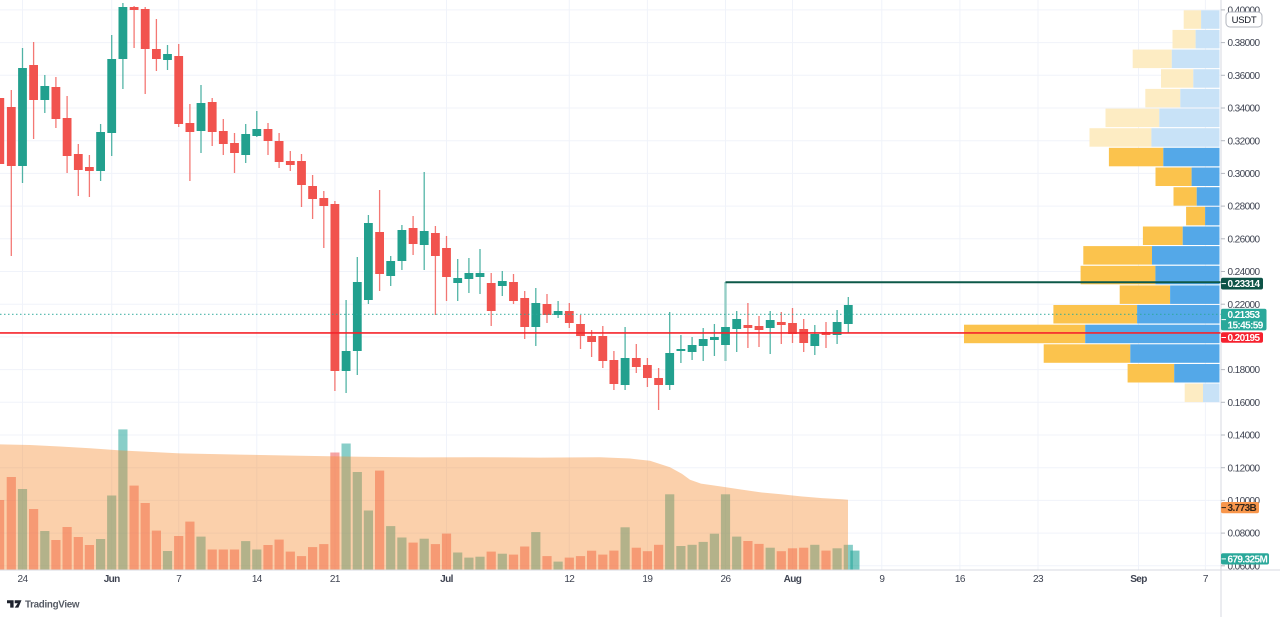 The width and height of the screenshot is (1280, 617). I want to click on svg-text: 14, so click(257, 579).